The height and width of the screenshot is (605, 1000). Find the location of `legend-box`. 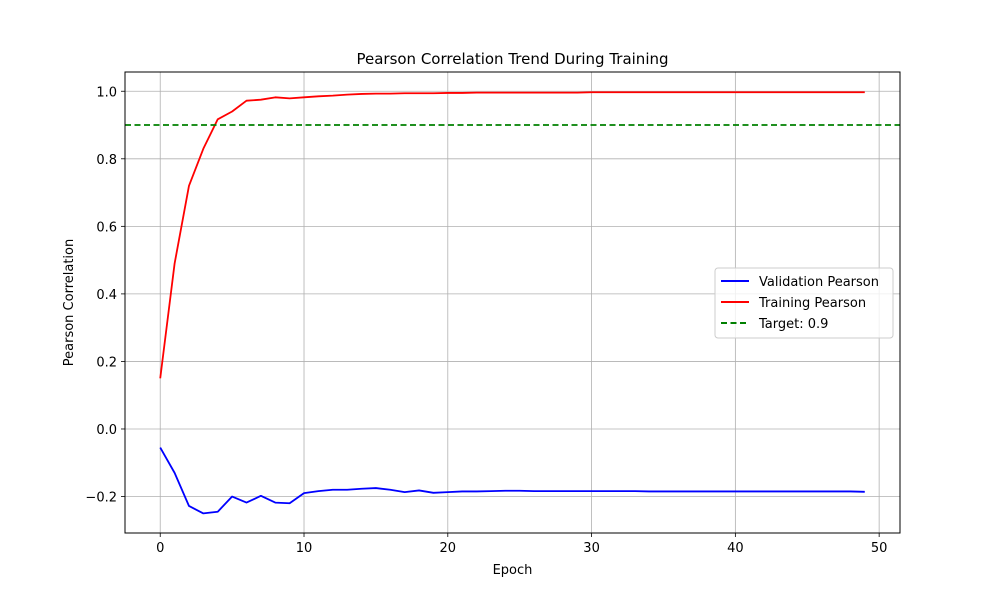

legend-box is located at coordinates (804, 303).